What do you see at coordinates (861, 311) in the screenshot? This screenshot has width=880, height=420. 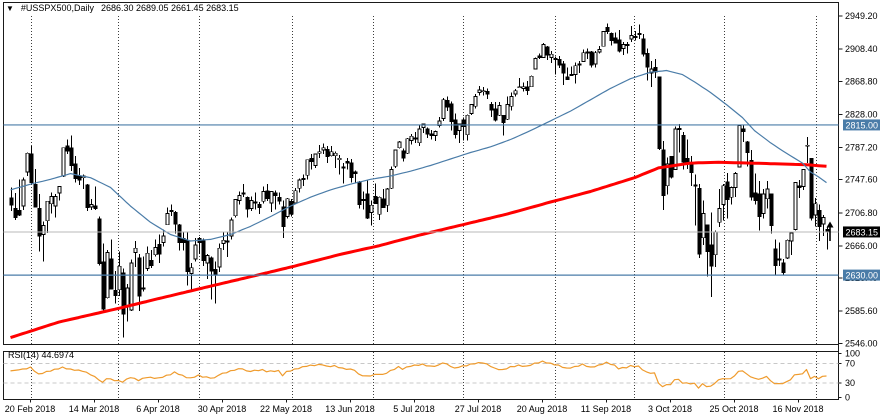 I see `price-tick-label: 2585.60` at bounding box center [861, 311].